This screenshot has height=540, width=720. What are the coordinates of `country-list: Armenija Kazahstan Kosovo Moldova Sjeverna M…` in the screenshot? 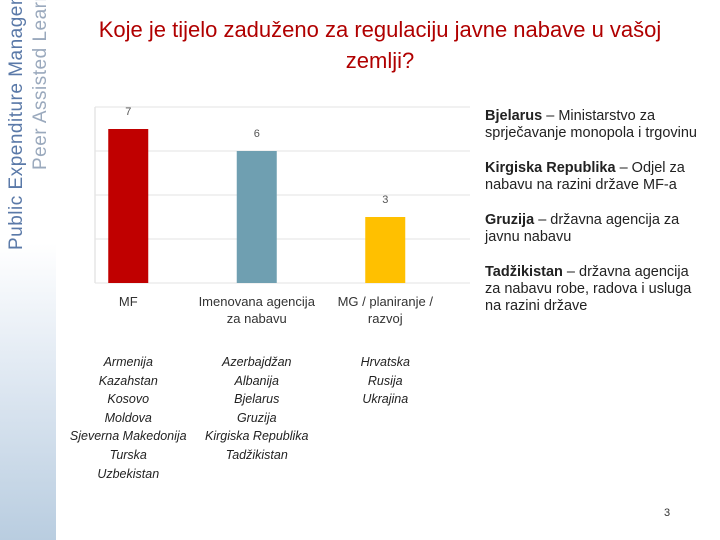 It's located at (128, 418).